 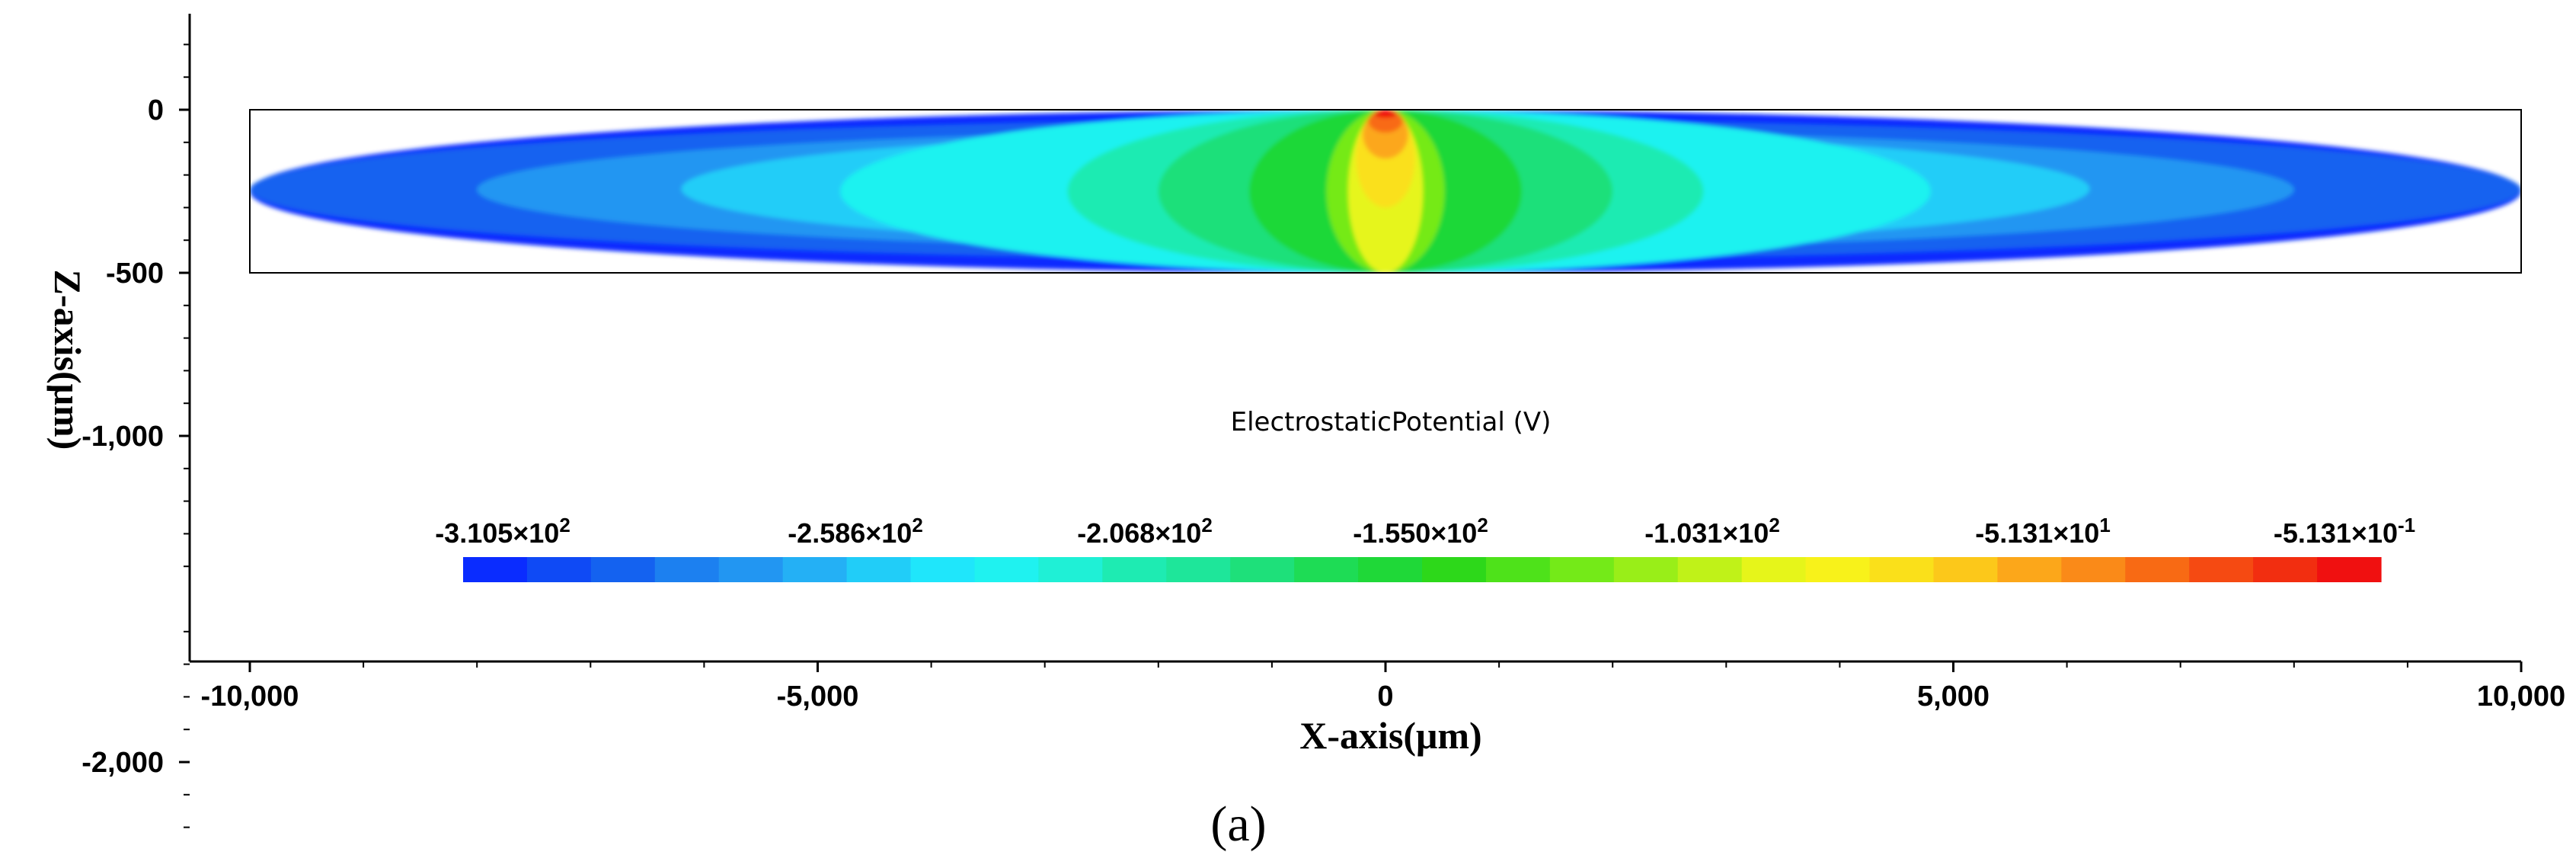 What do you see at coordinates (67, 360) in the screenshot?
I see `y-axis-title: Z-axis(μm)` at bounding box center [67, 360].